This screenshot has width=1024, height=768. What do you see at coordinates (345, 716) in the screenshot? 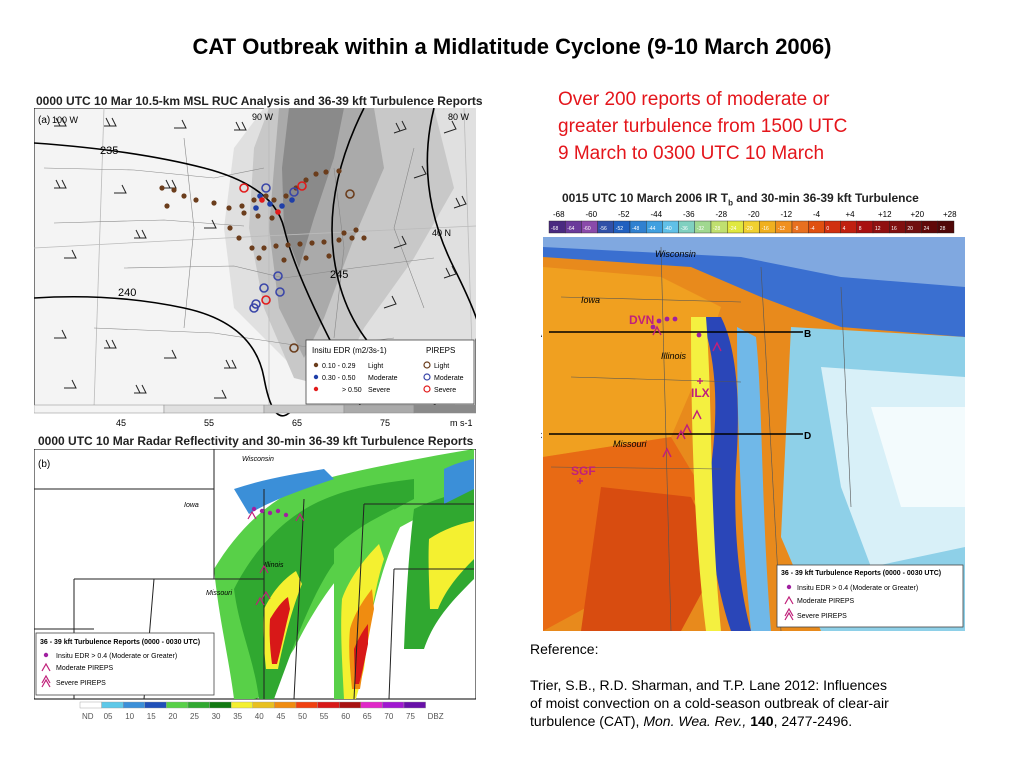
I see `dbz-tick-label: 60` at bounding box center [345, 716].